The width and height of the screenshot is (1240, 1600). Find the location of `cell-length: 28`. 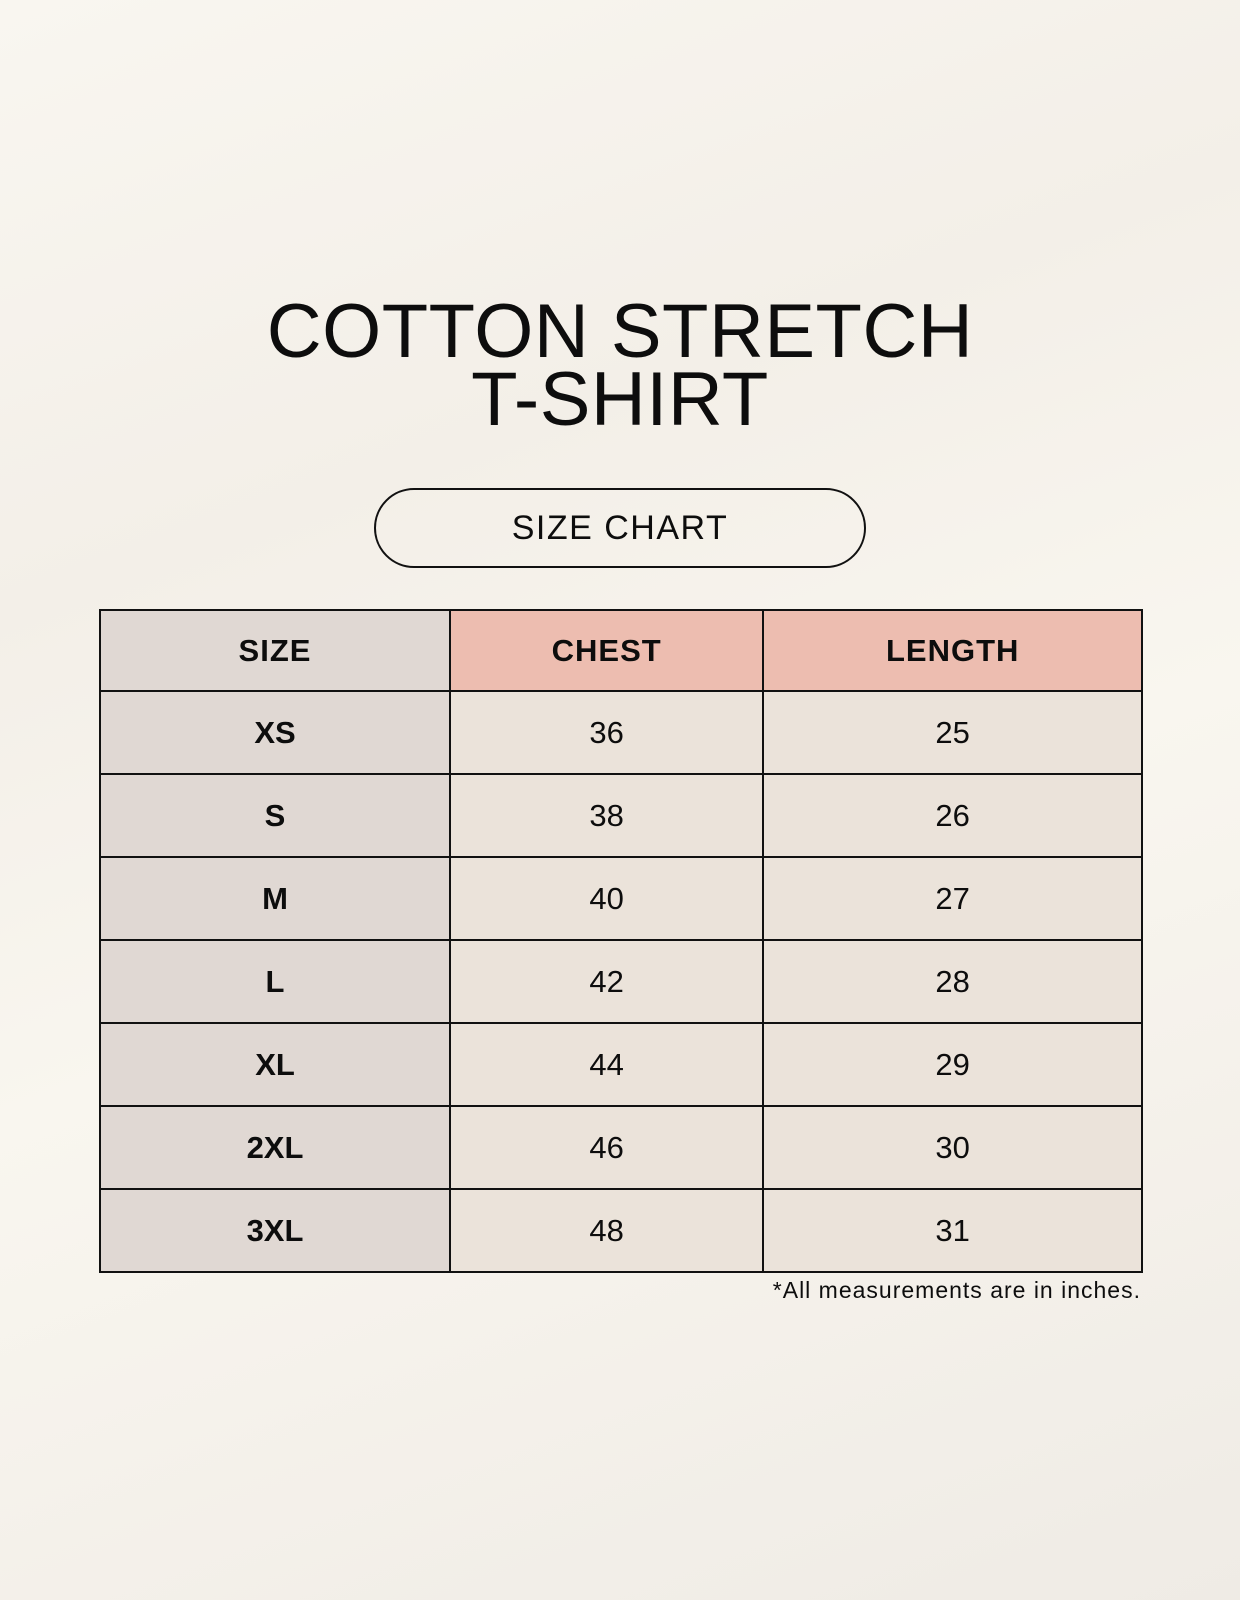

cell-length: 28 is located at coordinates (952, 981).